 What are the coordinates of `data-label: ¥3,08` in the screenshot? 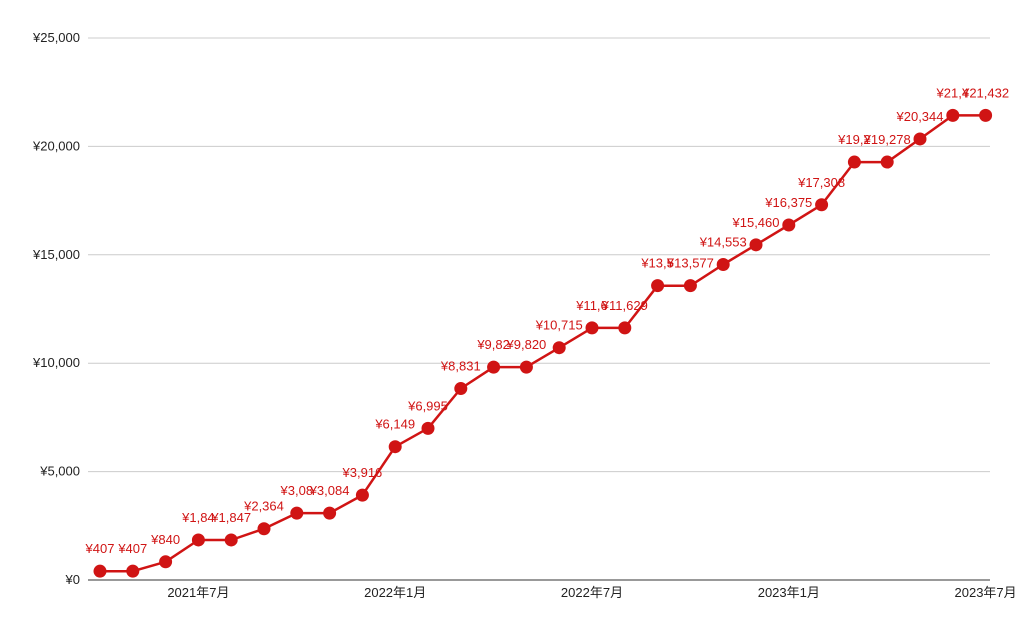 It's located at (297, 490).